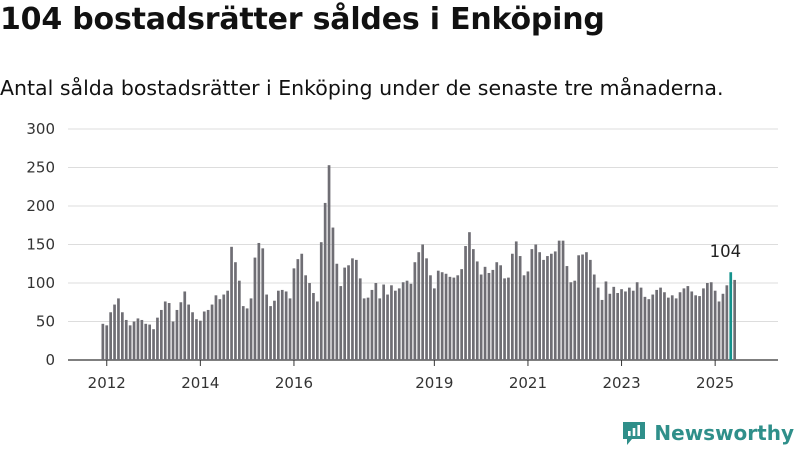  What do you see at coordinates (50, 360) in the screenshot?
I see `y-tick-label: 0` at bounding box center [50, 360].